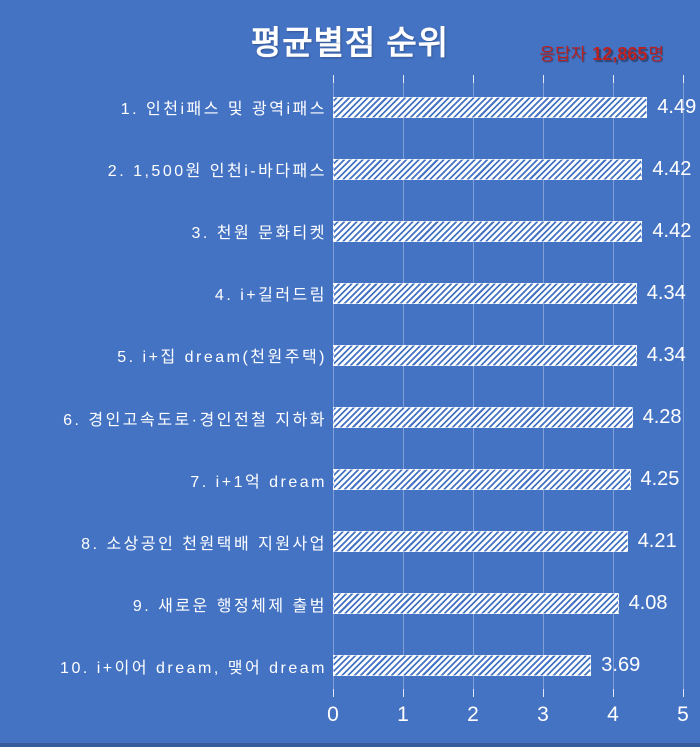 The width and height of the screenshot is (700, 747). What do you see at coordinates (222, 358) in the screenshot?
I see `category-label: 5. i+집 dream(천원주택)` at bounding box center [222, 358].